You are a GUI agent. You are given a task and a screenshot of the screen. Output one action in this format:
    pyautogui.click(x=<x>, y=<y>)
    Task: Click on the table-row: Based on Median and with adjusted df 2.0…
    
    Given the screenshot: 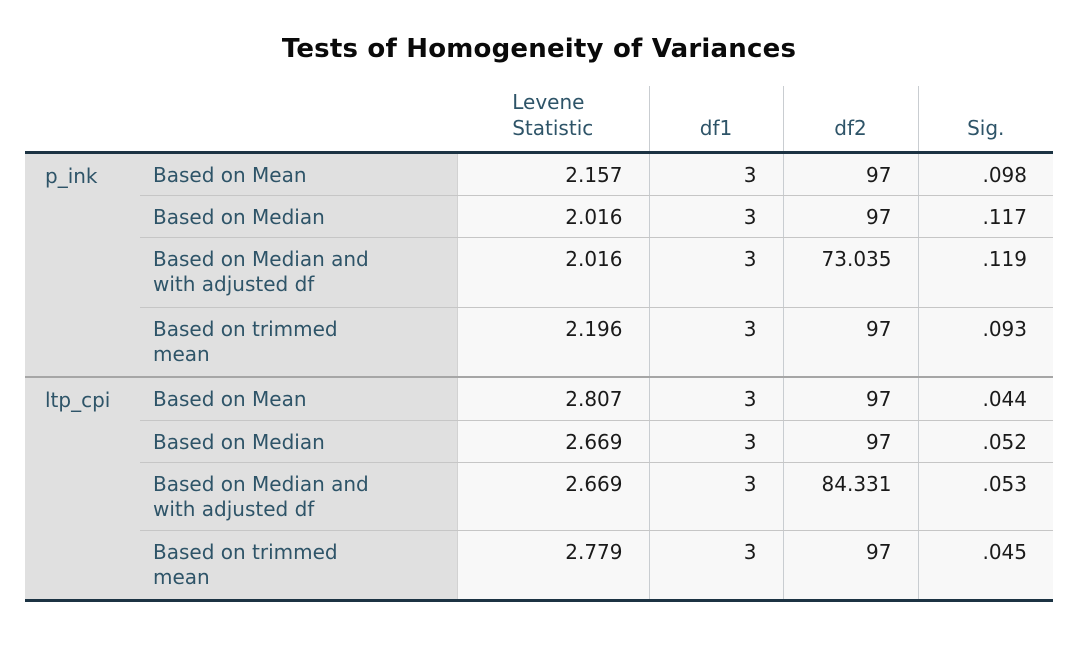 What is the action you would take?
    pyautogui.click(x=539, y=272)
    